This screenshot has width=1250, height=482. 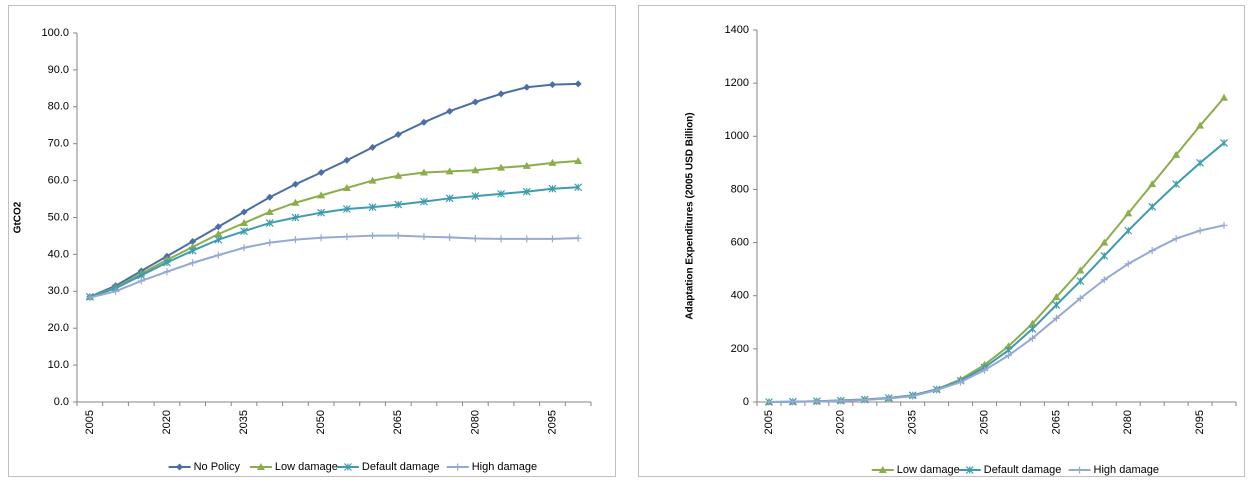 What do you see at coordinates (928, 470) in the screenshot?
I see `legend-label: Low damage` at bounding box center [928, 470].